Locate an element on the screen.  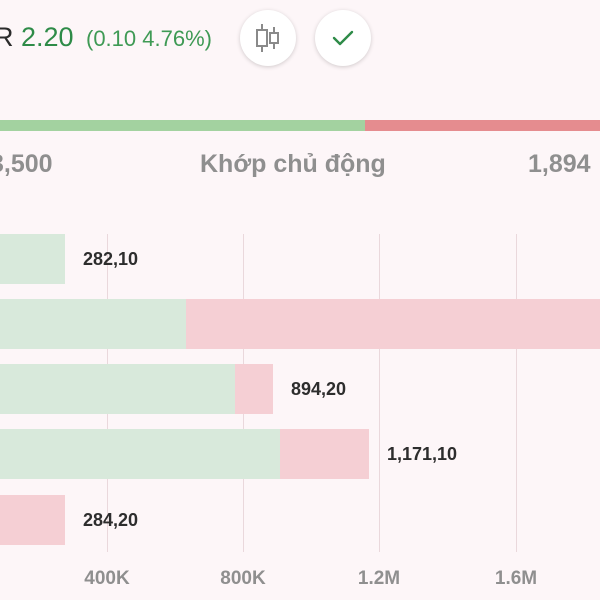
header: R 2.20 (0.10 4.76%) is located at coordinates (300, 40).